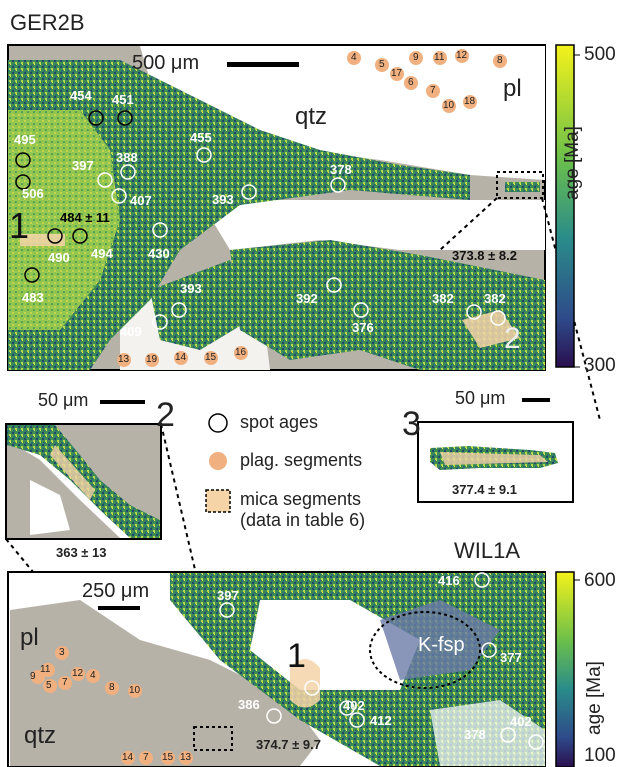  I want to click on plag-number: 17, so click(397, 73).